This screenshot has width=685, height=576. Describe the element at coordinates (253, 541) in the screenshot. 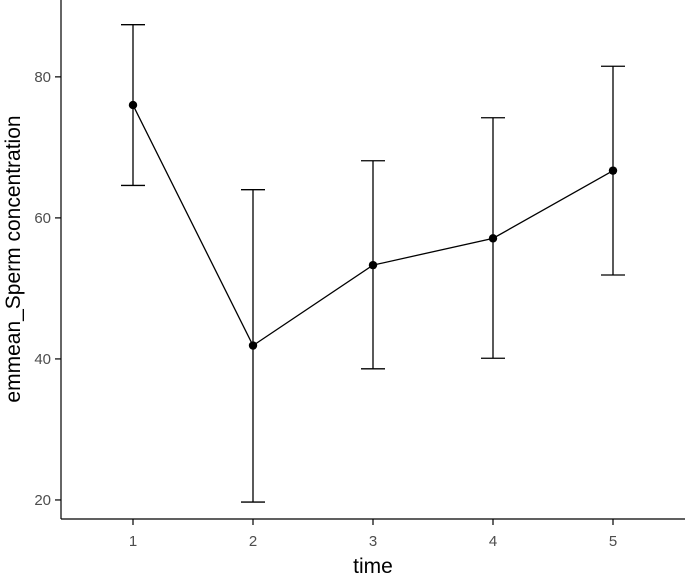

I see `x-tick-label: 2` at that location.